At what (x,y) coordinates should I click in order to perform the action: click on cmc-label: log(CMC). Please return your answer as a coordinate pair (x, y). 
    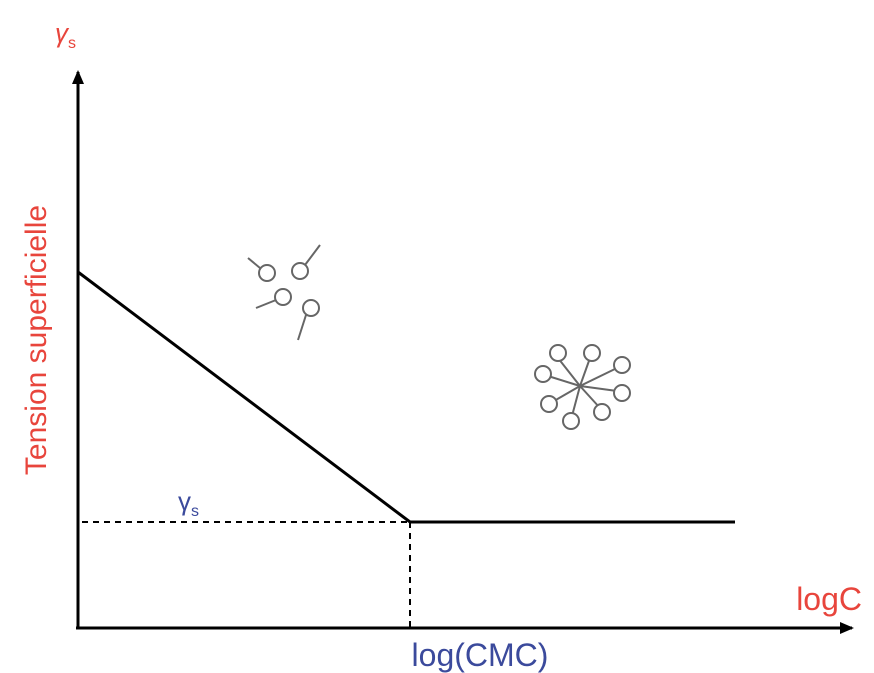
    Looking at the image, I should click on (480, 655).